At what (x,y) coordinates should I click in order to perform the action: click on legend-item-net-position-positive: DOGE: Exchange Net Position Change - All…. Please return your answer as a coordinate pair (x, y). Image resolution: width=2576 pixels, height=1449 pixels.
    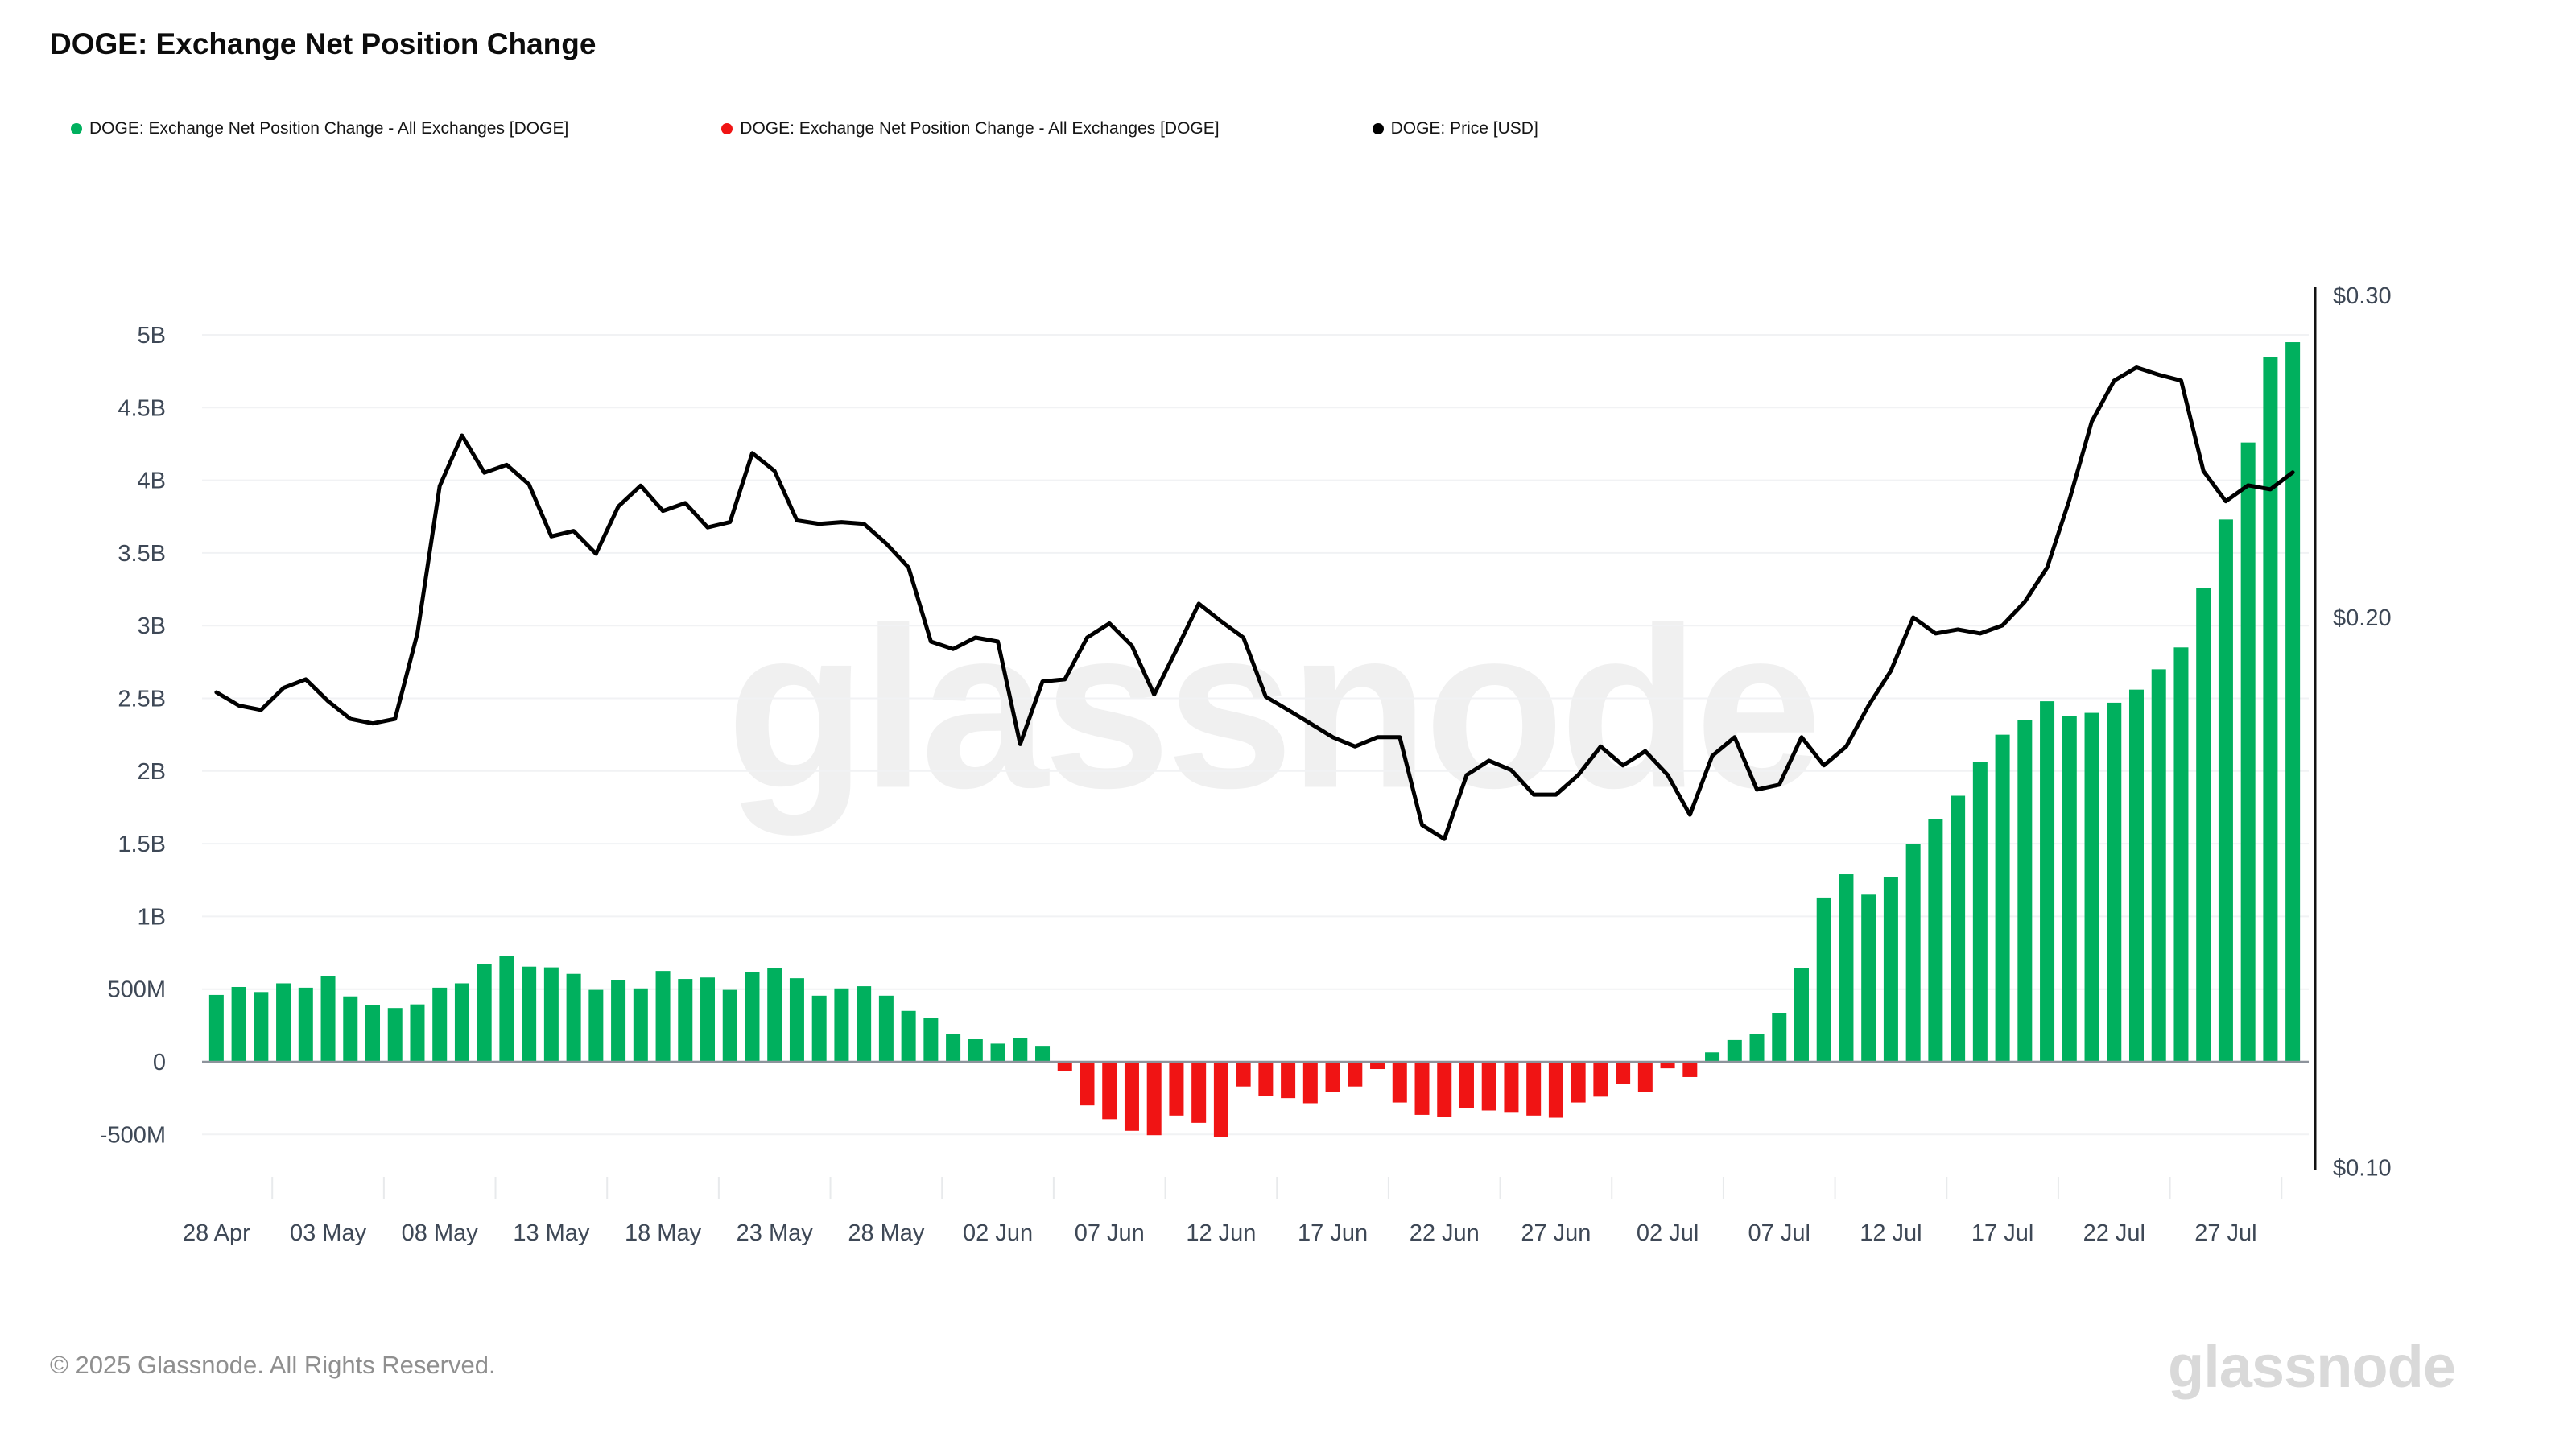
    Looking at the image, I should click on (319, 128).